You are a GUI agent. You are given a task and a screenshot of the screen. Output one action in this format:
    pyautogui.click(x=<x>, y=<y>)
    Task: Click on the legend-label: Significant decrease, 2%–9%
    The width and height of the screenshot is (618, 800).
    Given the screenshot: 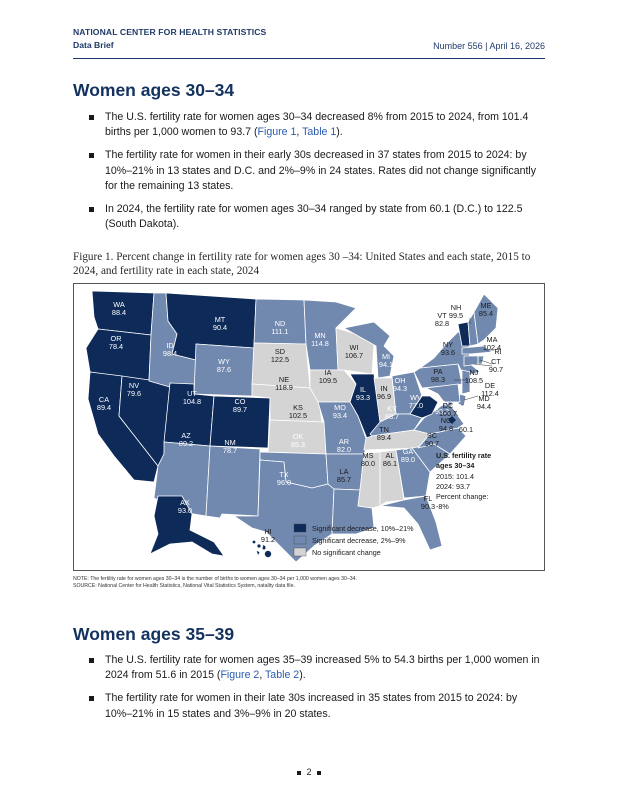 What is the action you would take?
    pyautogui.click(x=359, y=540)
    